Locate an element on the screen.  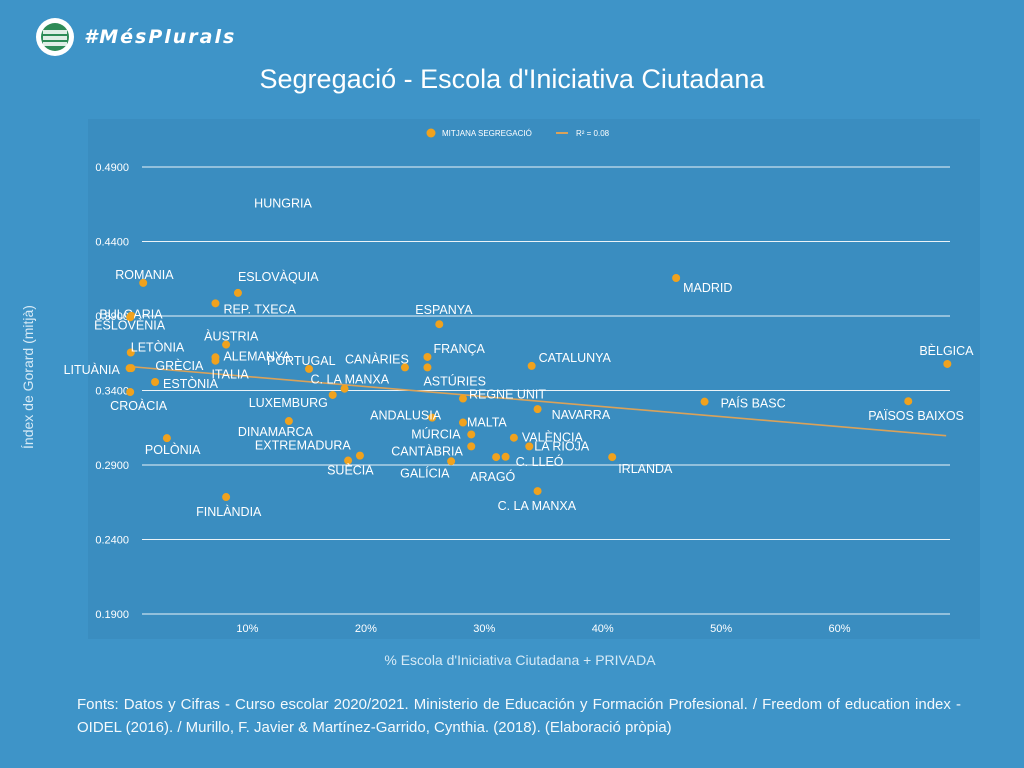
x-tick-label: 20% is located at coordinates (366, 629).